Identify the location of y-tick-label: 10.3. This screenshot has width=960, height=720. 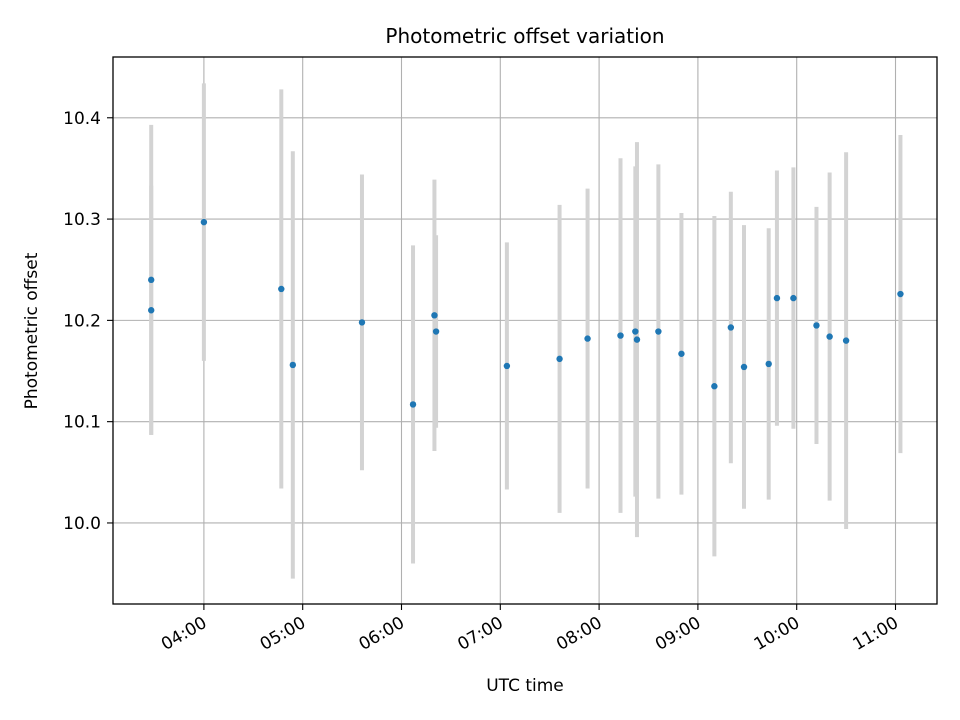
(82, 220).